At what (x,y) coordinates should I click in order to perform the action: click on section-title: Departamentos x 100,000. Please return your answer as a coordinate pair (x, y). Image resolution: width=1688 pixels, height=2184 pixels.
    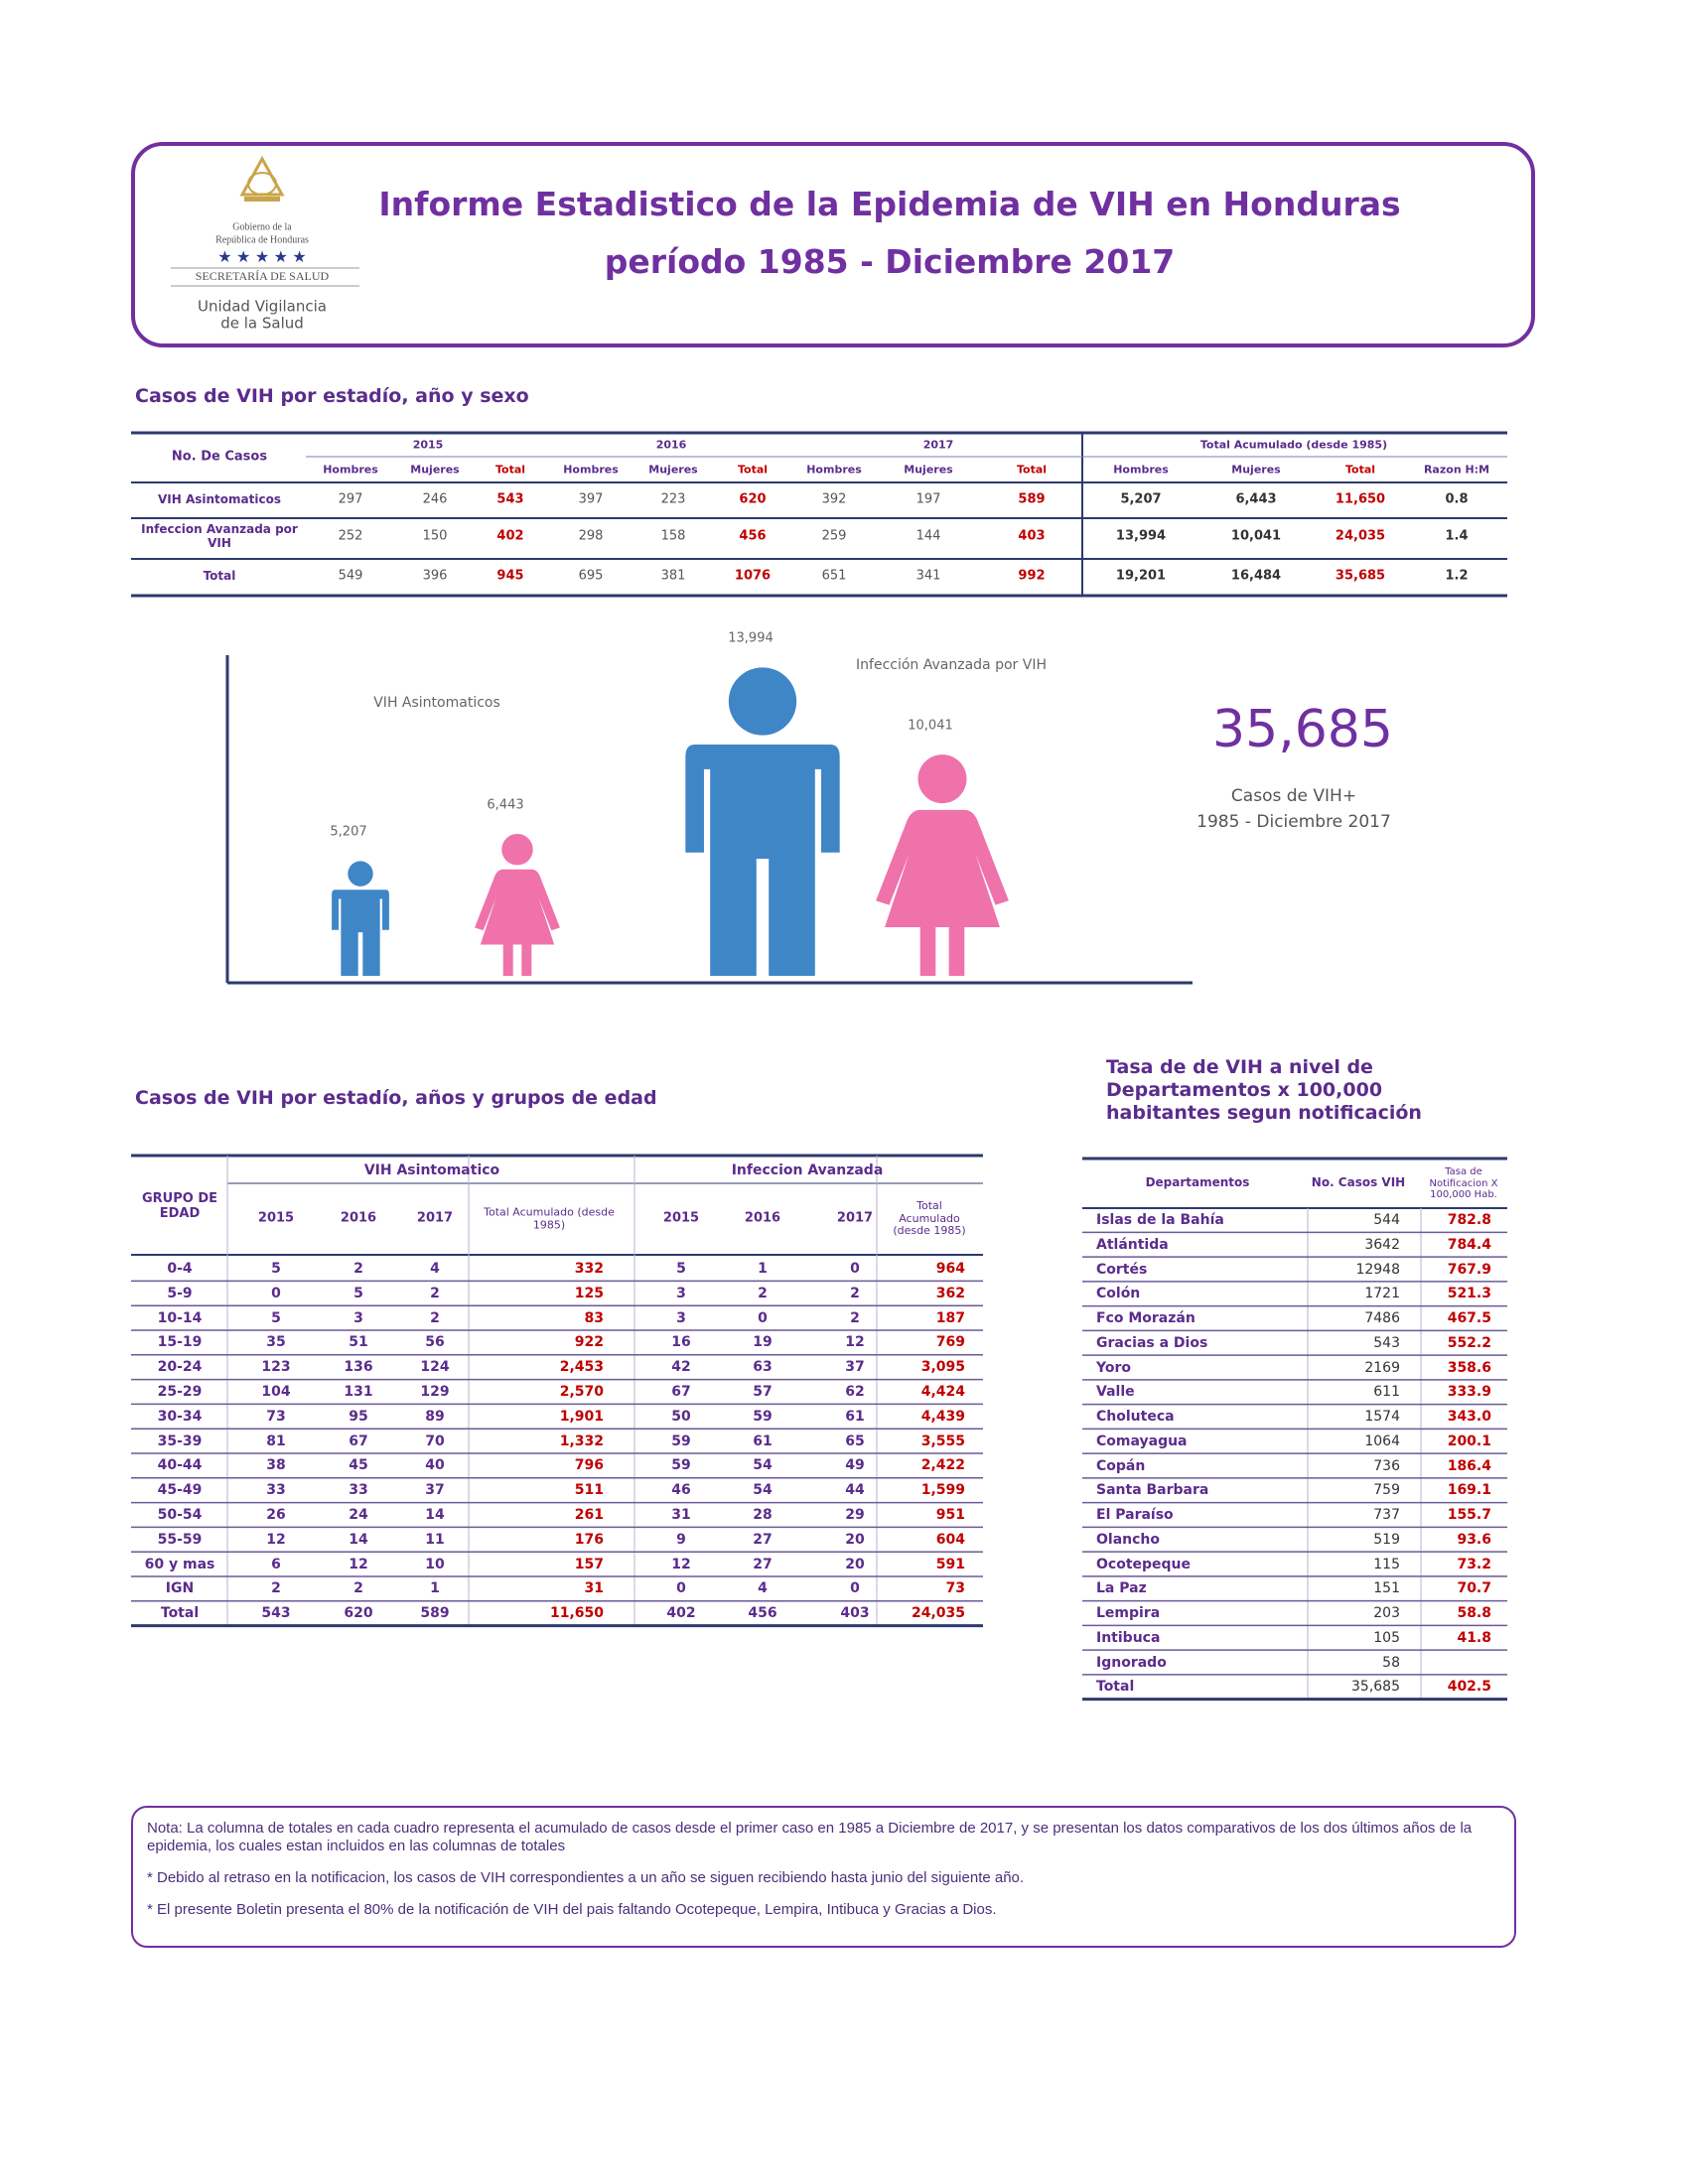
    Looking at the image, I should click on (1244, 1090).